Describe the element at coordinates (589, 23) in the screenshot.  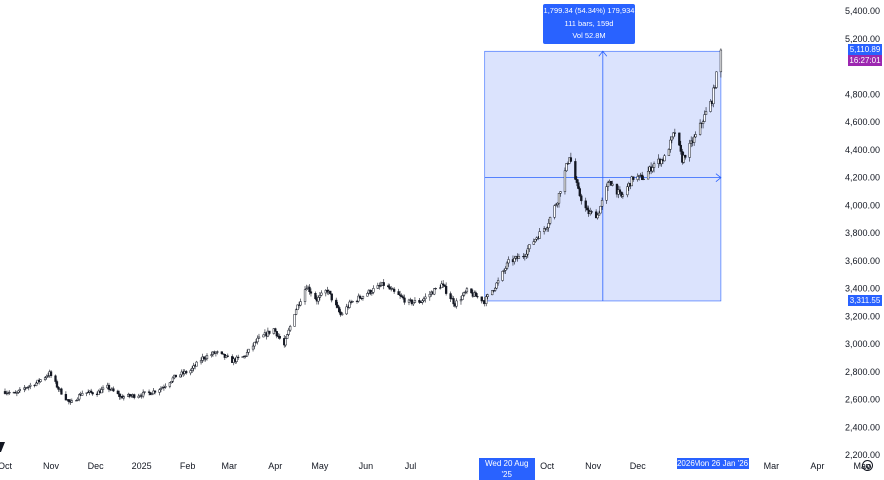
I see `measure-bars-text: 111 bars, 159d` at that location.